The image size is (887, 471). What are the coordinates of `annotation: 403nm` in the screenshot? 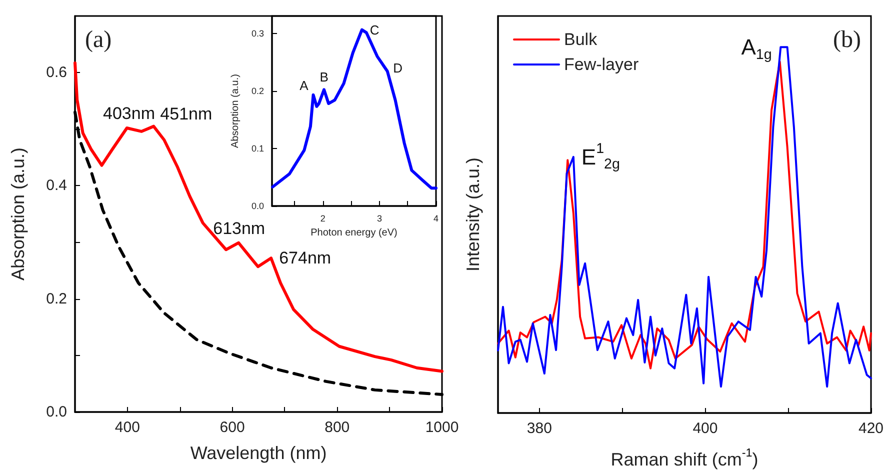 It's located at (129, 114).